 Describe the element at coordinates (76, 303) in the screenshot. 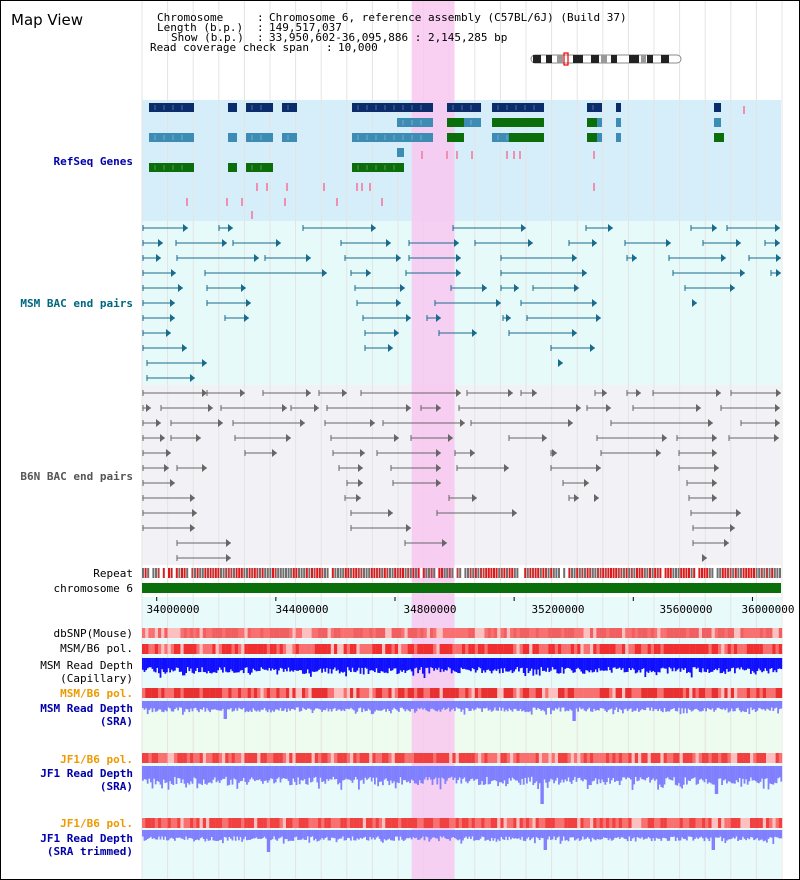

I see `track-label-msm-bac: MSM BAC end pairs` at that location.